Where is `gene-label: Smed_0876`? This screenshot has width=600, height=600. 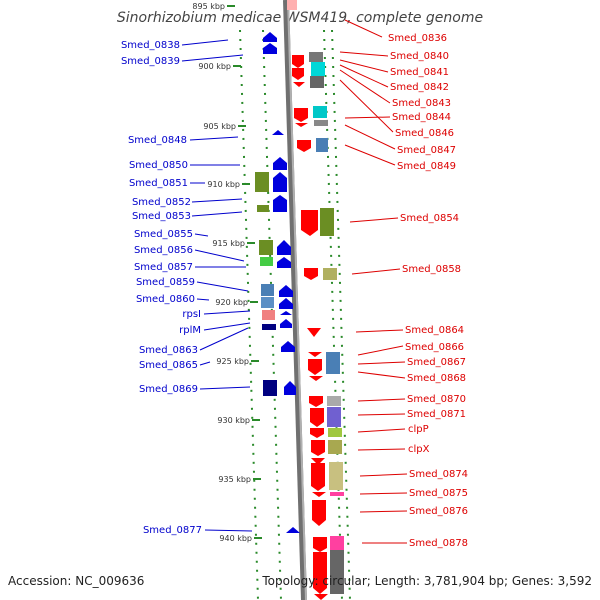
gene-label: Smed_0876 is located at coordinates (438, 511).